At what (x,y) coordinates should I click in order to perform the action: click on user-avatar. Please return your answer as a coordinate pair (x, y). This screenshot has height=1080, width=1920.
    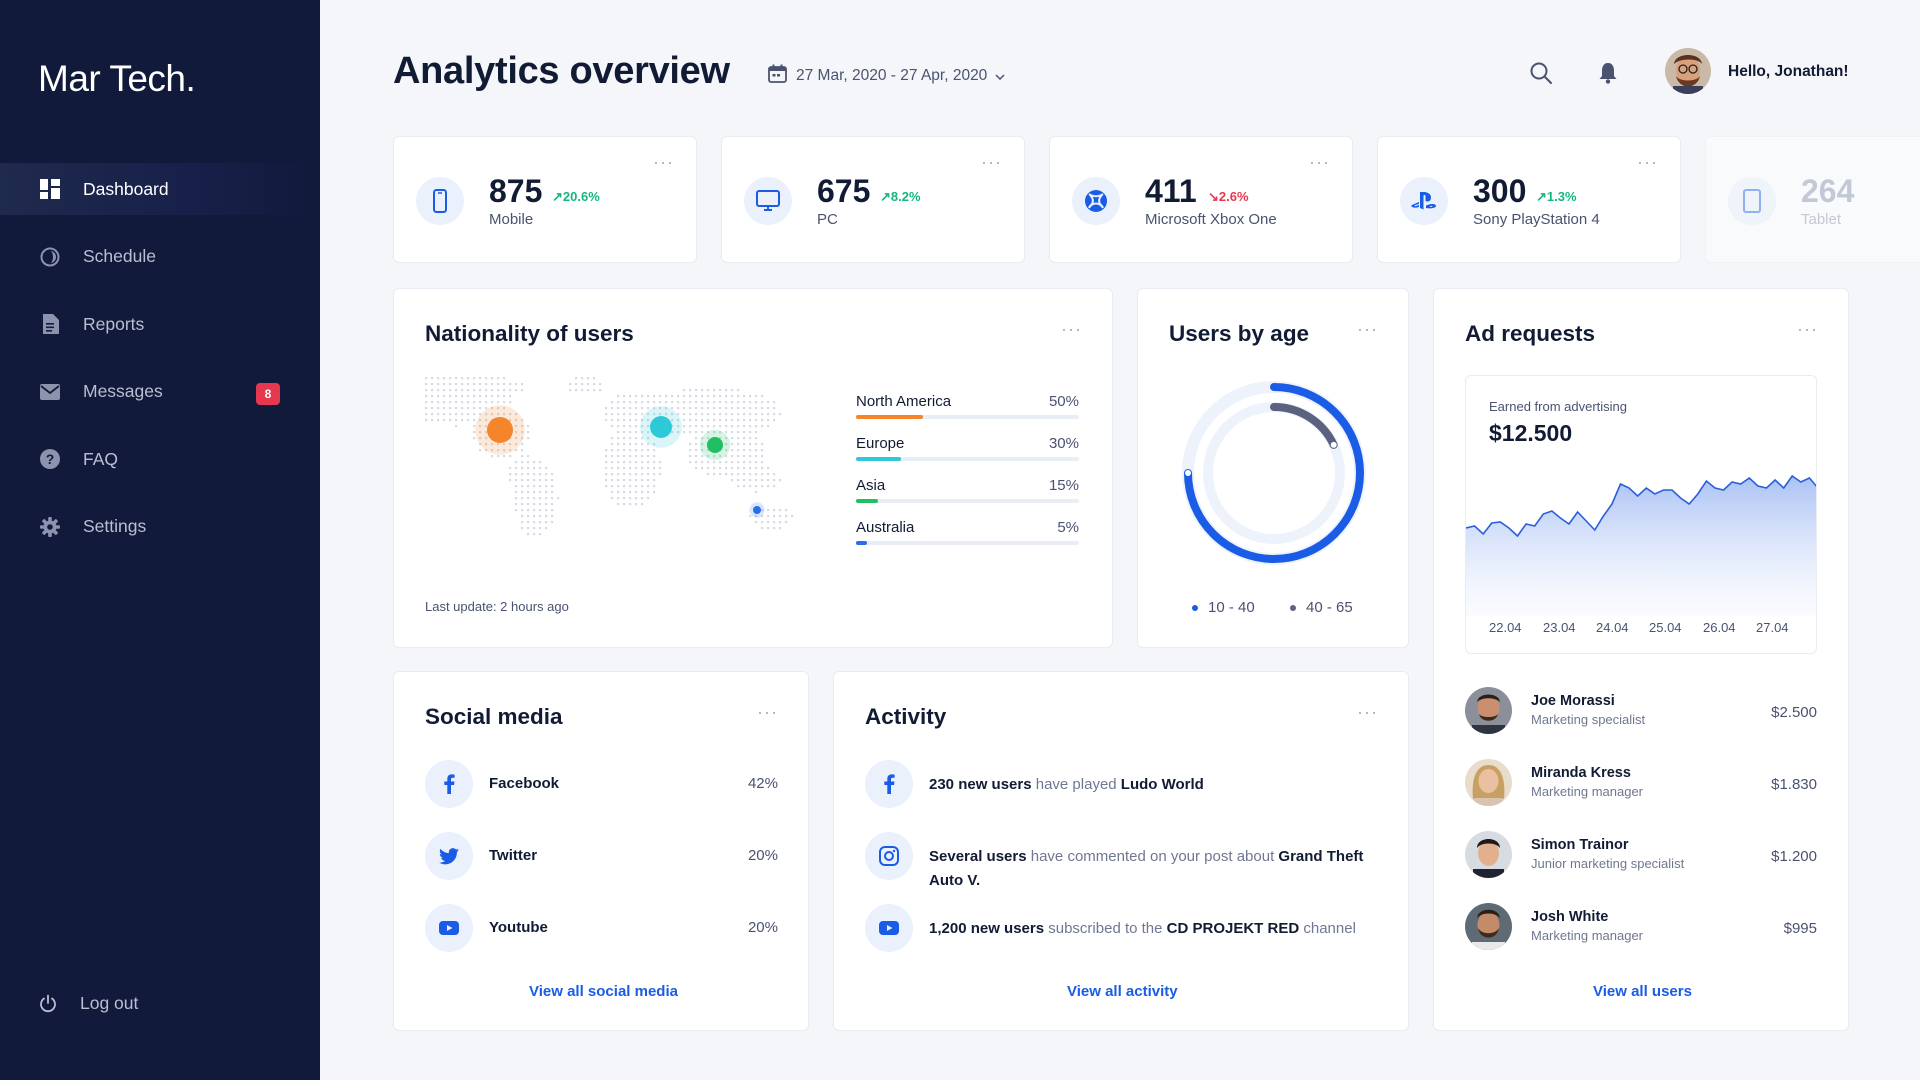
    Looking at the image, I should click on (1688, 71).